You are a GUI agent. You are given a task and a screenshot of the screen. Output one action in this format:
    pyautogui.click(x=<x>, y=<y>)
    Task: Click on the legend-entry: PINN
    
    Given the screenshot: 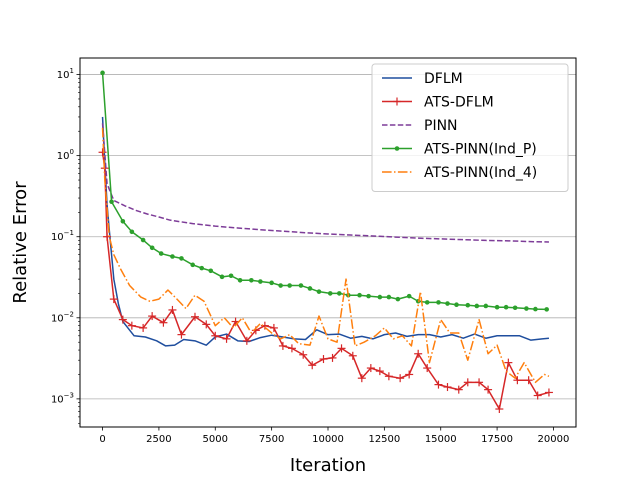 What is the action you would take?
    pyautogui.click(x=420, y=126)
    